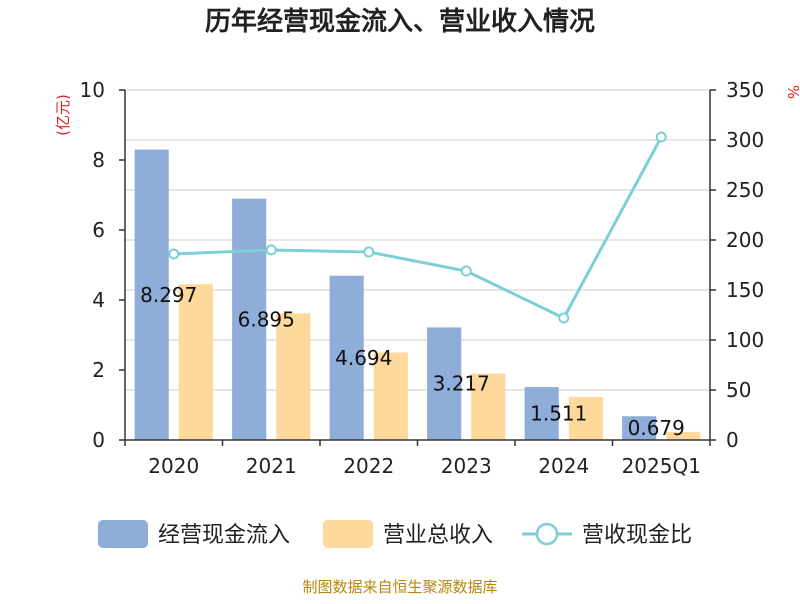 The height and width of the screenshot is (604, 800). I want to click on legend-label-cash-inflow: 经营现金流入, so click(224, 535).